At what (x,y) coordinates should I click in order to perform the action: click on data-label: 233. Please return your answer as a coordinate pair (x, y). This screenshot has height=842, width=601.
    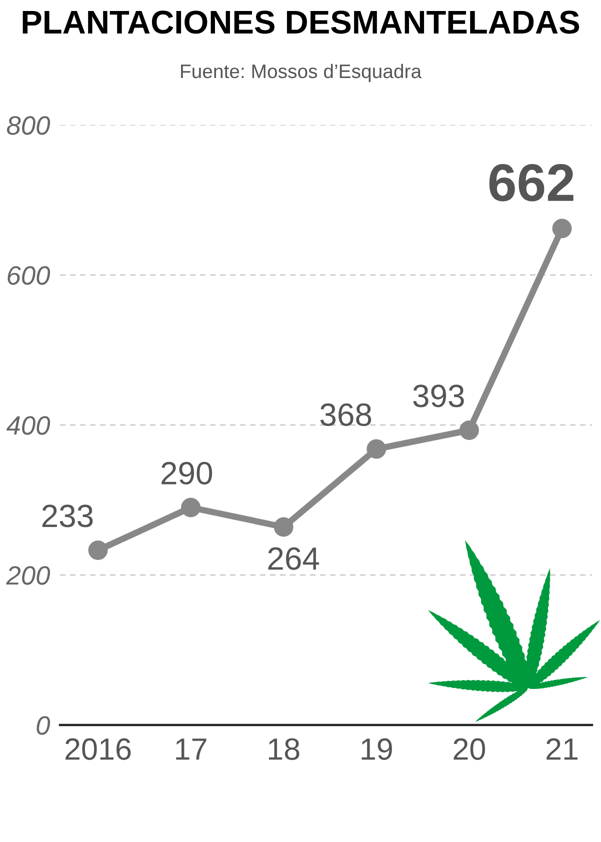
    Looking at the image, I should click on (67, 516).